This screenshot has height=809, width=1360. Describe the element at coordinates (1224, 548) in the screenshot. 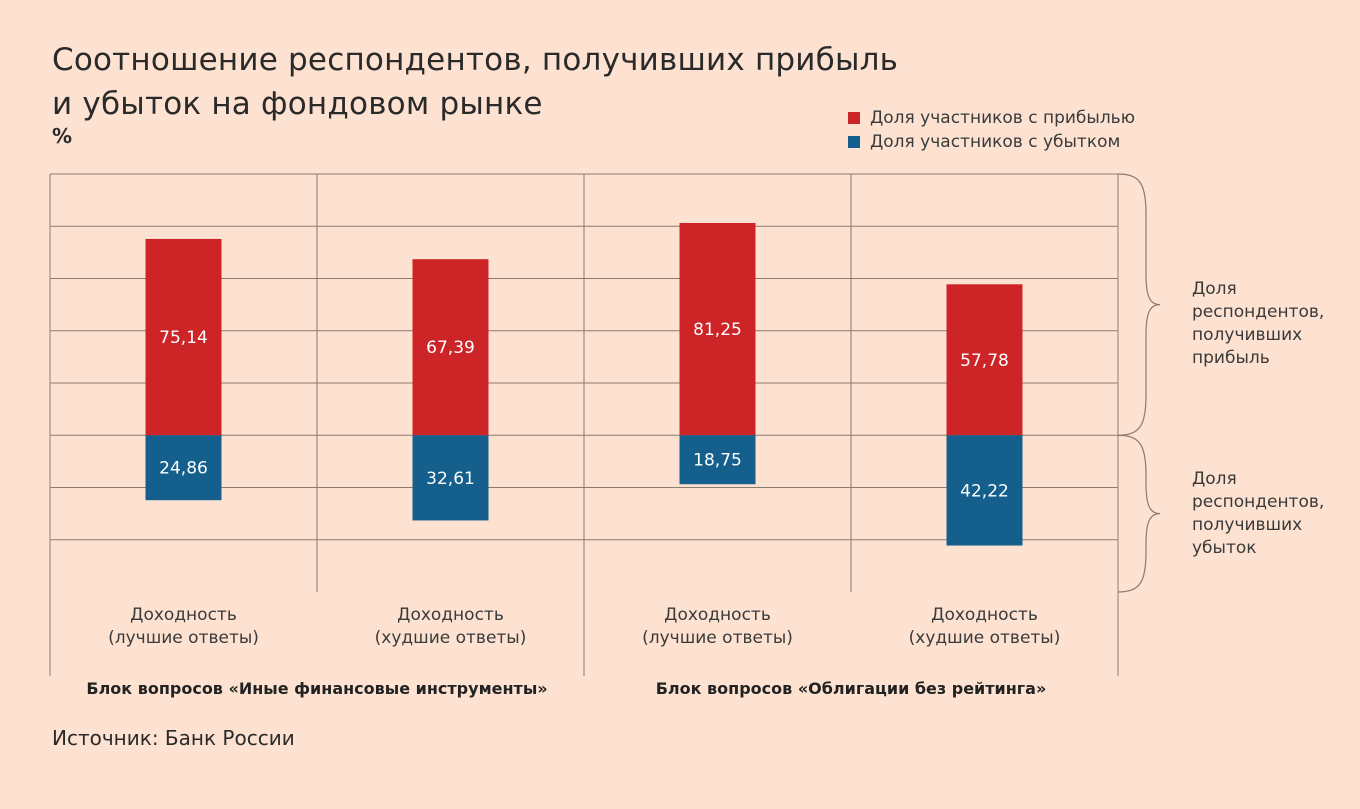

I see `brace-label: убыток` at that location.